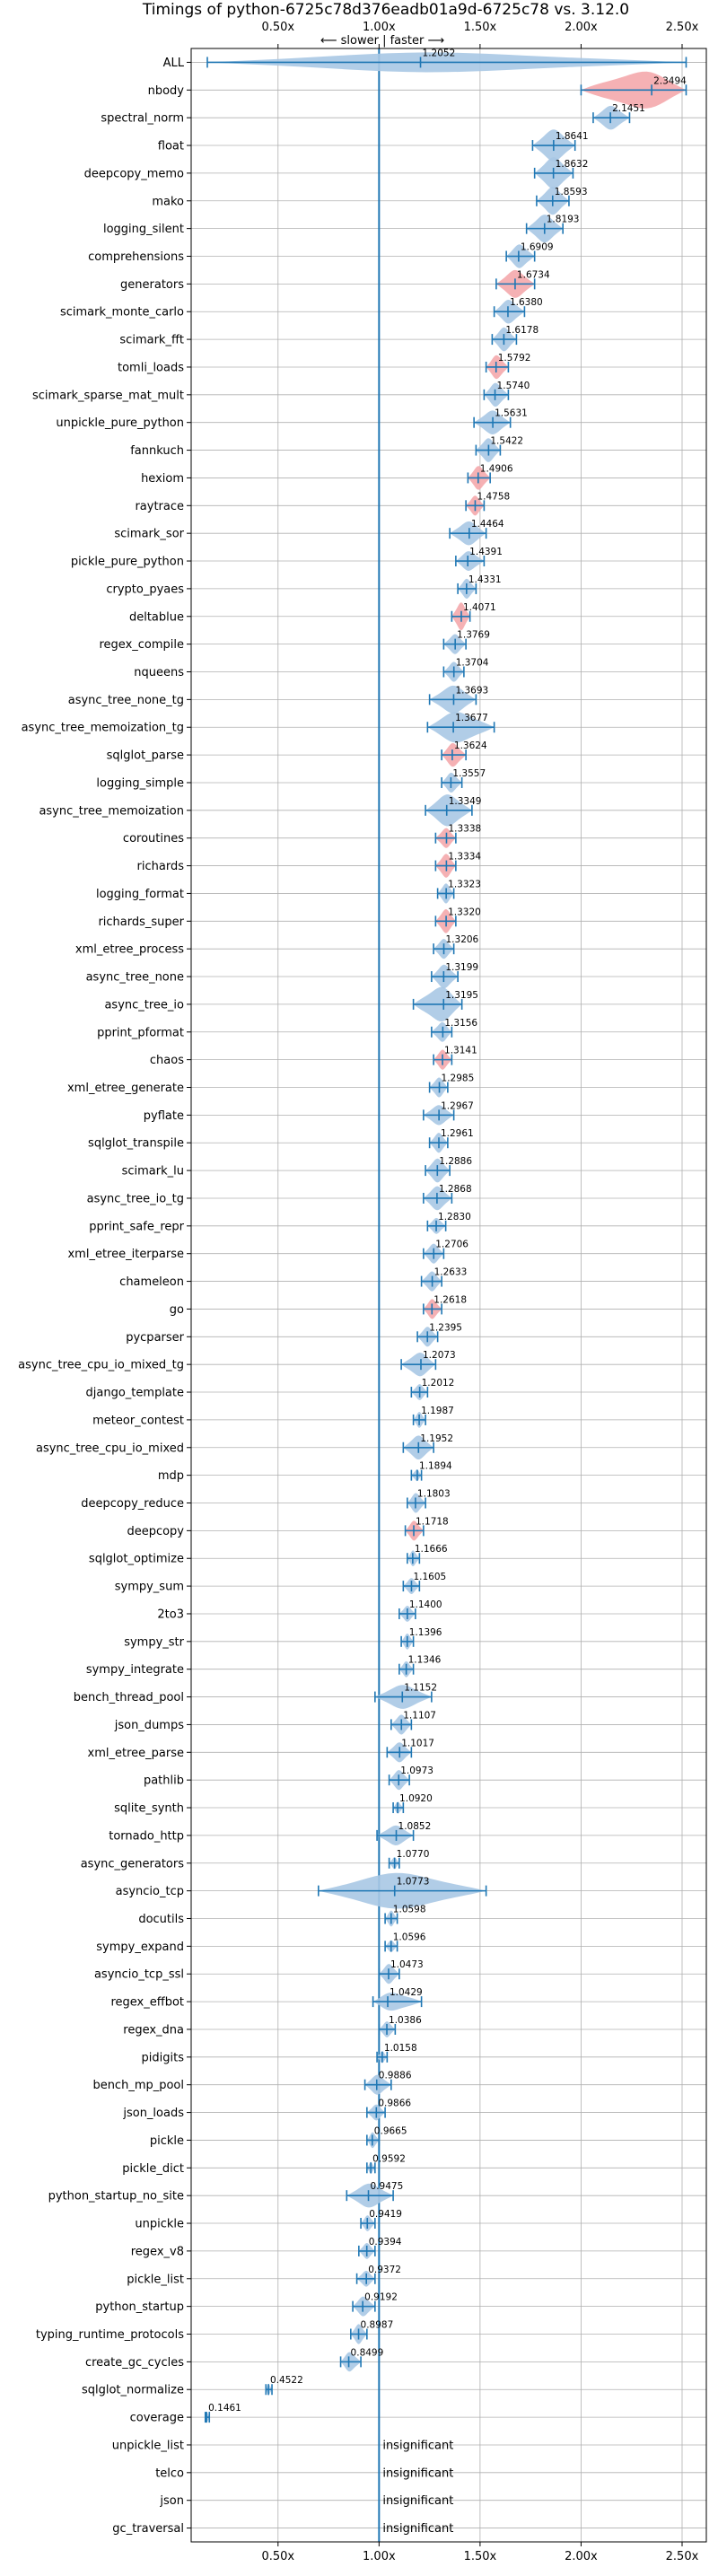 Image resolution: width=718 pixels, height=2576 pixels. Describe the element at coordinates (431, 1549) in the screenshot. I see `value-label: 1.1666` at that location.